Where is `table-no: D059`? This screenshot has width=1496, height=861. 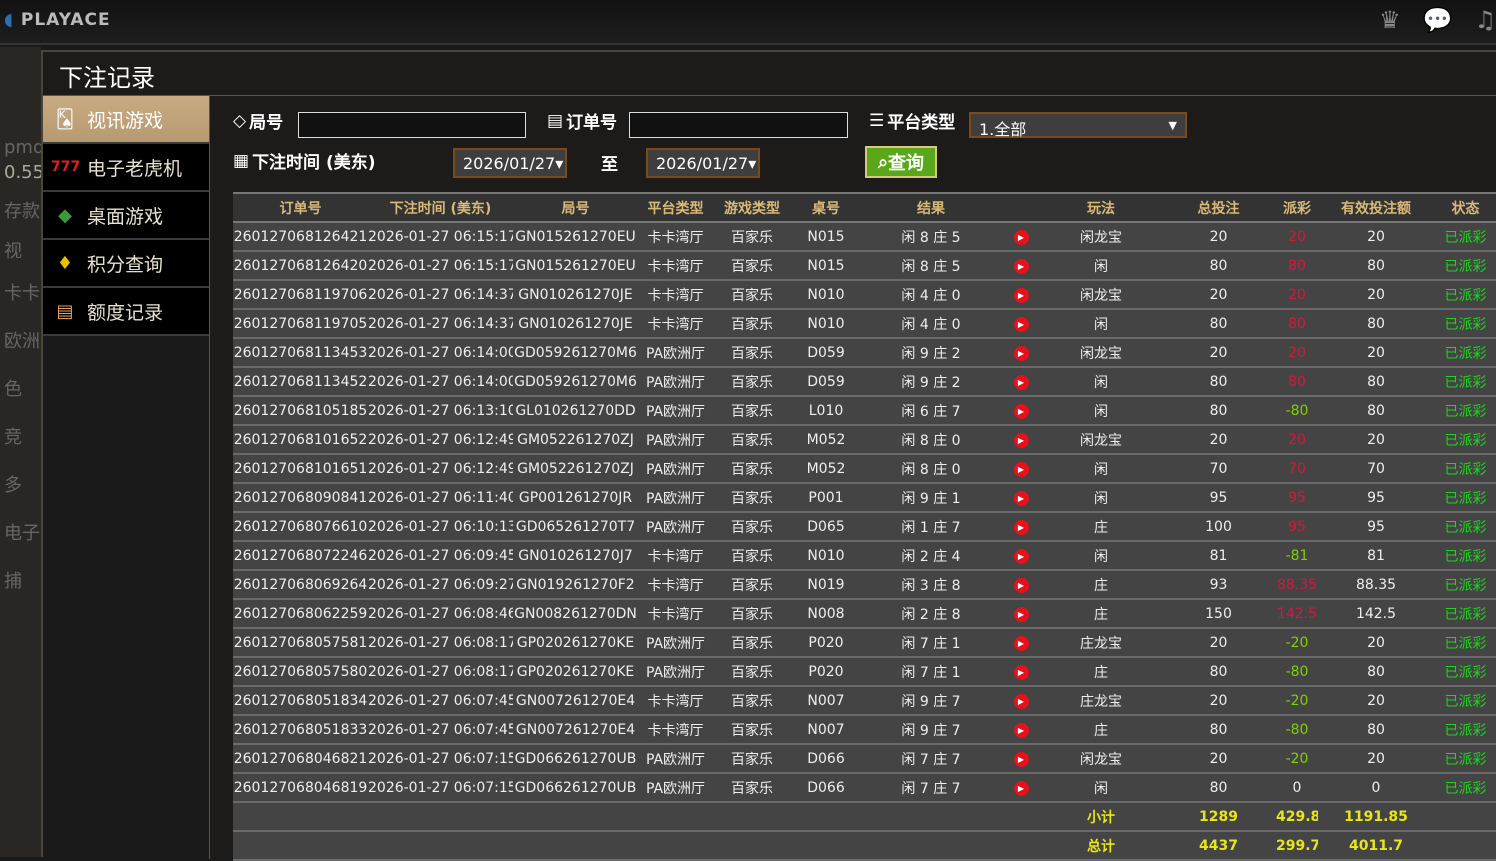
table-no: D059 is located at coordinates (826, 353).